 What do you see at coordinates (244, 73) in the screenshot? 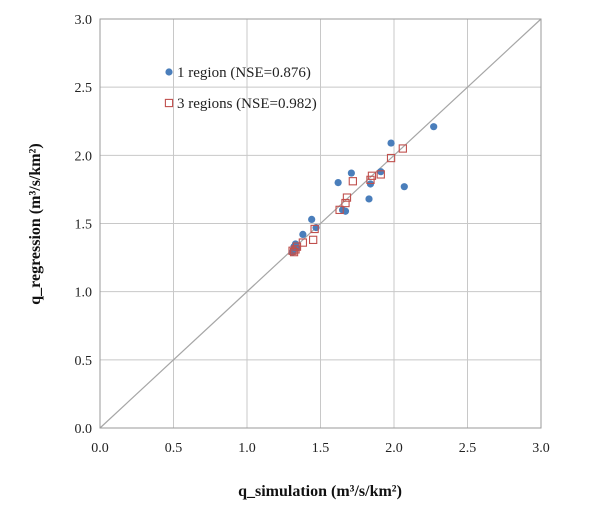
I see `legend-label-1-region: 1 region (NSE=0.876)` at bounding box center [244, 73].